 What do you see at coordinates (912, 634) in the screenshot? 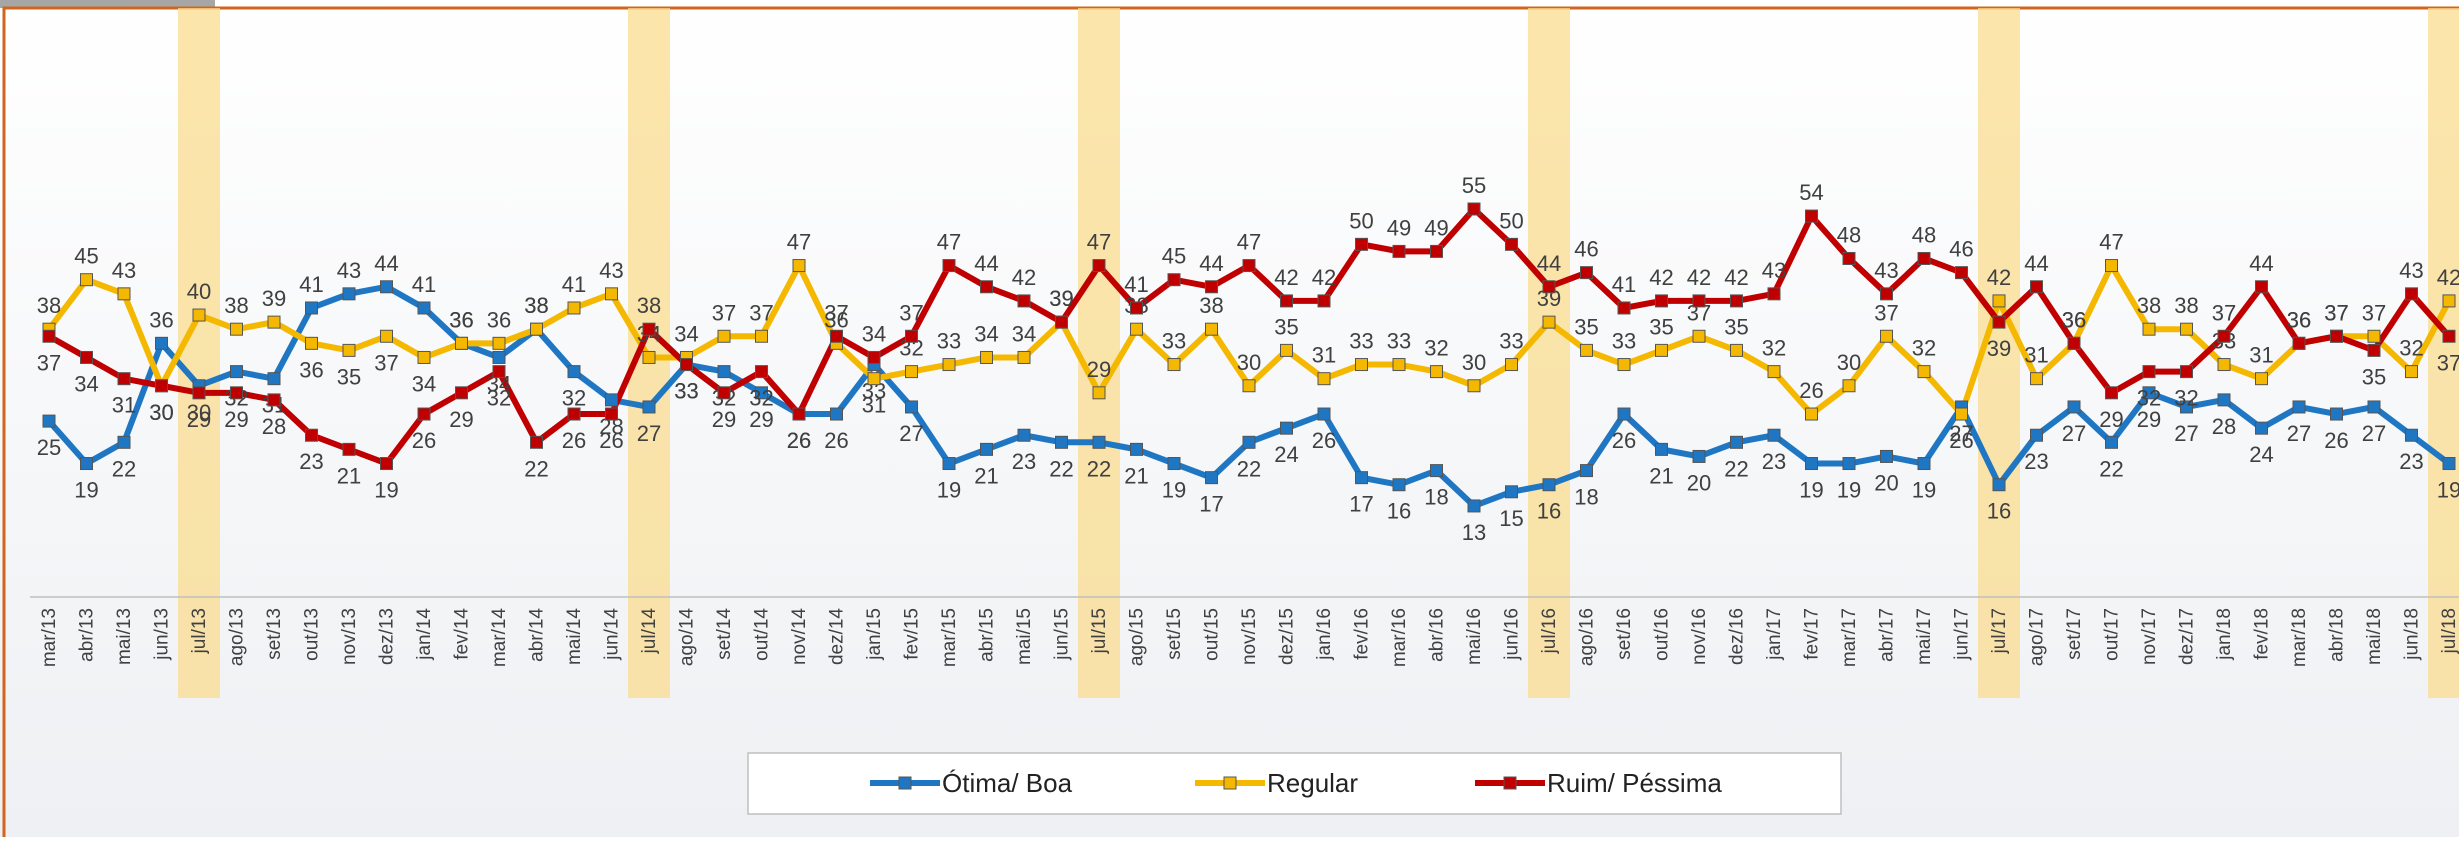
I see `x-tick-label: fev/15` at bounding box center [912, 634].